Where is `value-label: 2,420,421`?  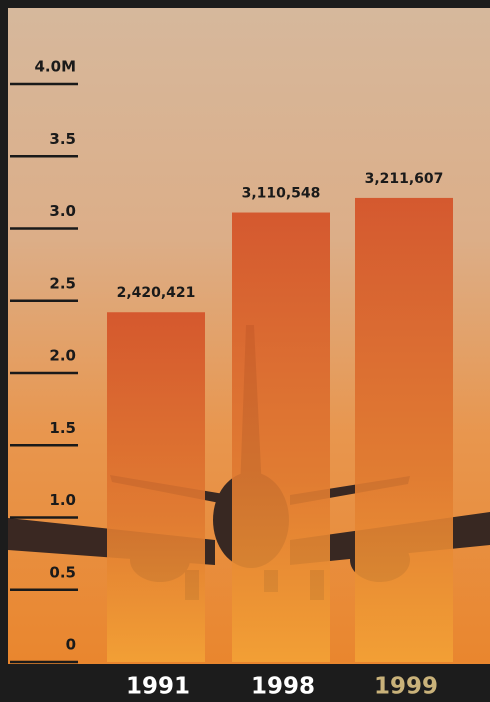 value-label: 2,420,421 is located at coordinates (156, 293).